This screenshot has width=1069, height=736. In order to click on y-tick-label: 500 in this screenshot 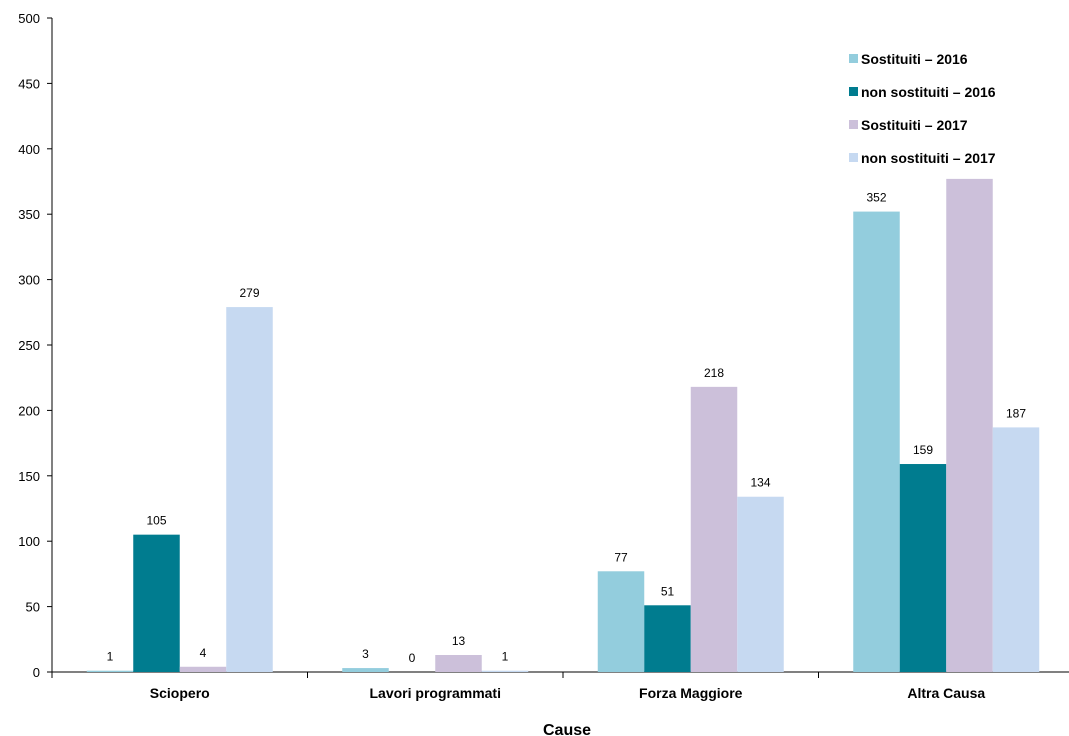, I will do `click(29, 18)`.